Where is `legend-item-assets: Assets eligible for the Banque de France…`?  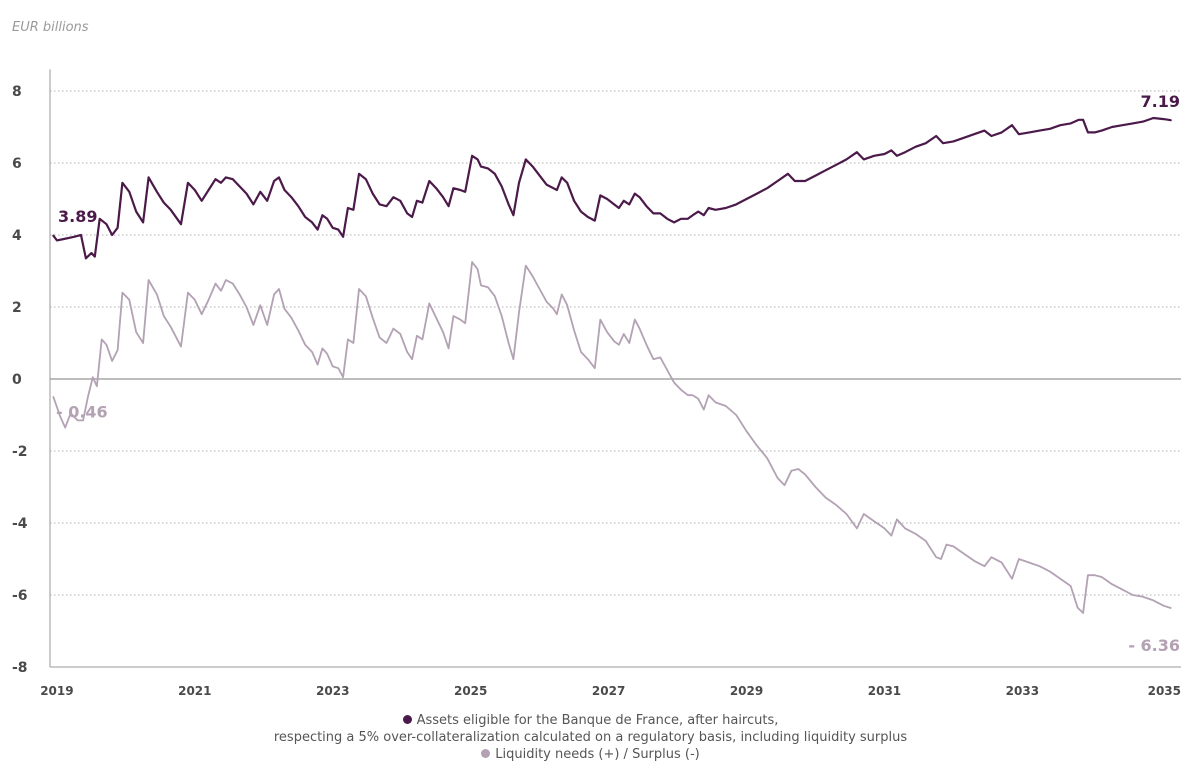
legend-item-assets: Assets eligible for the Banque de France… is located at coordinates (590, 720).